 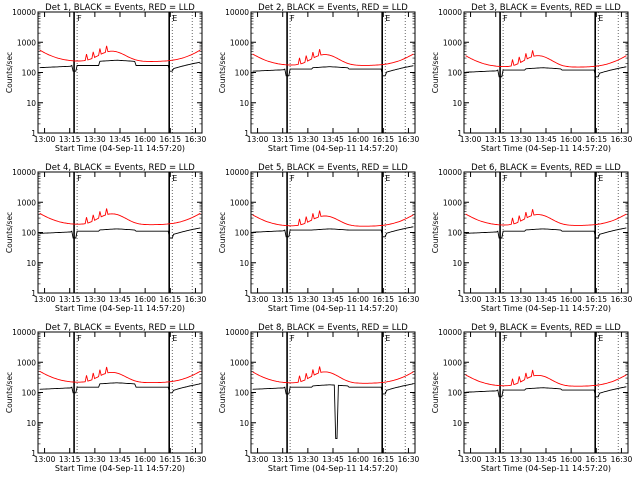 What do you see at coordinates (546, 8) in the screenshot?
I see `chart-title: Det 3, BLACK = Events, RED = LLD` at bounding box center [546, 8].